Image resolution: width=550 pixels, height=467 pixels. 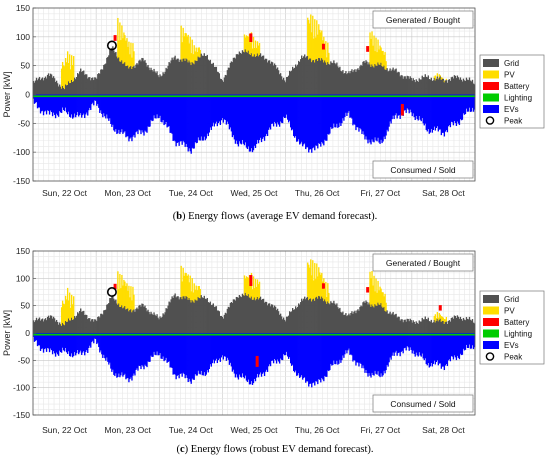 I want to click on legend-swatch-peak, so click(x=490, y=356).